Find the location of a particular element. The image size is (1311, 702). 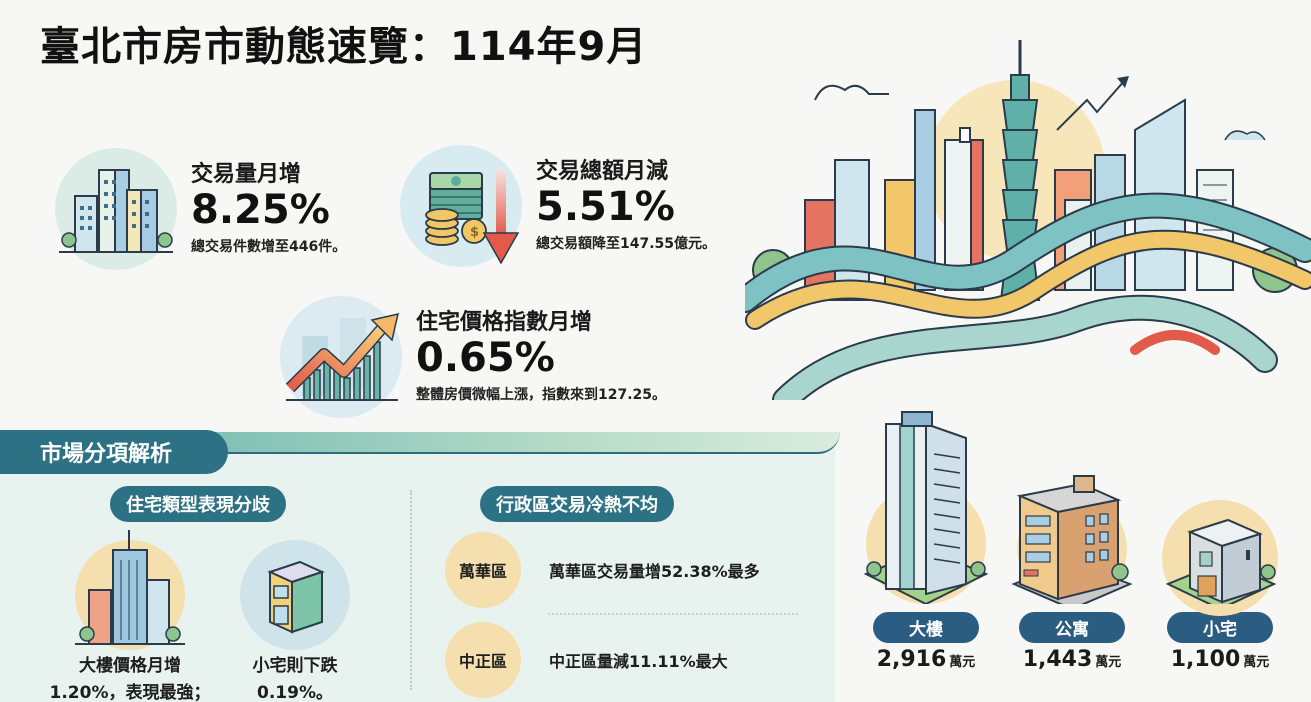

price-value: 1,100 is located at coordinates (1205, 659).